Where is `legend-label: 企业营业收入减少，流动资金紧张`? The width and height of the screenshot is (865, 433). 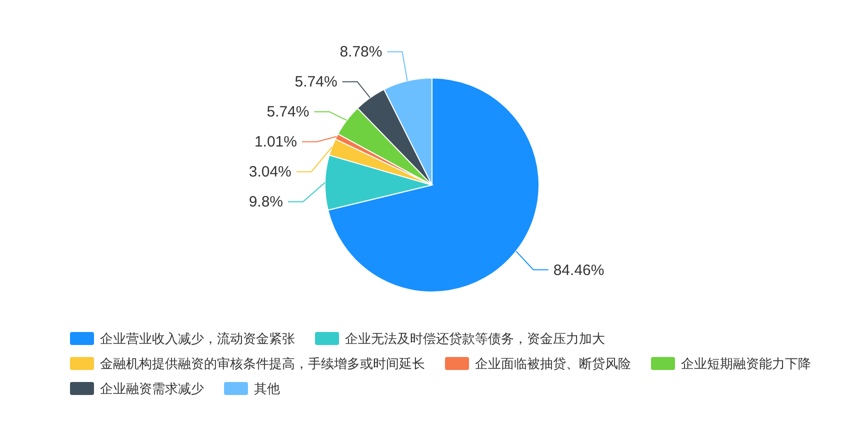 legend-label: 企业营业收入减少，流动资金紧张 is located at coordinates (197, 338).